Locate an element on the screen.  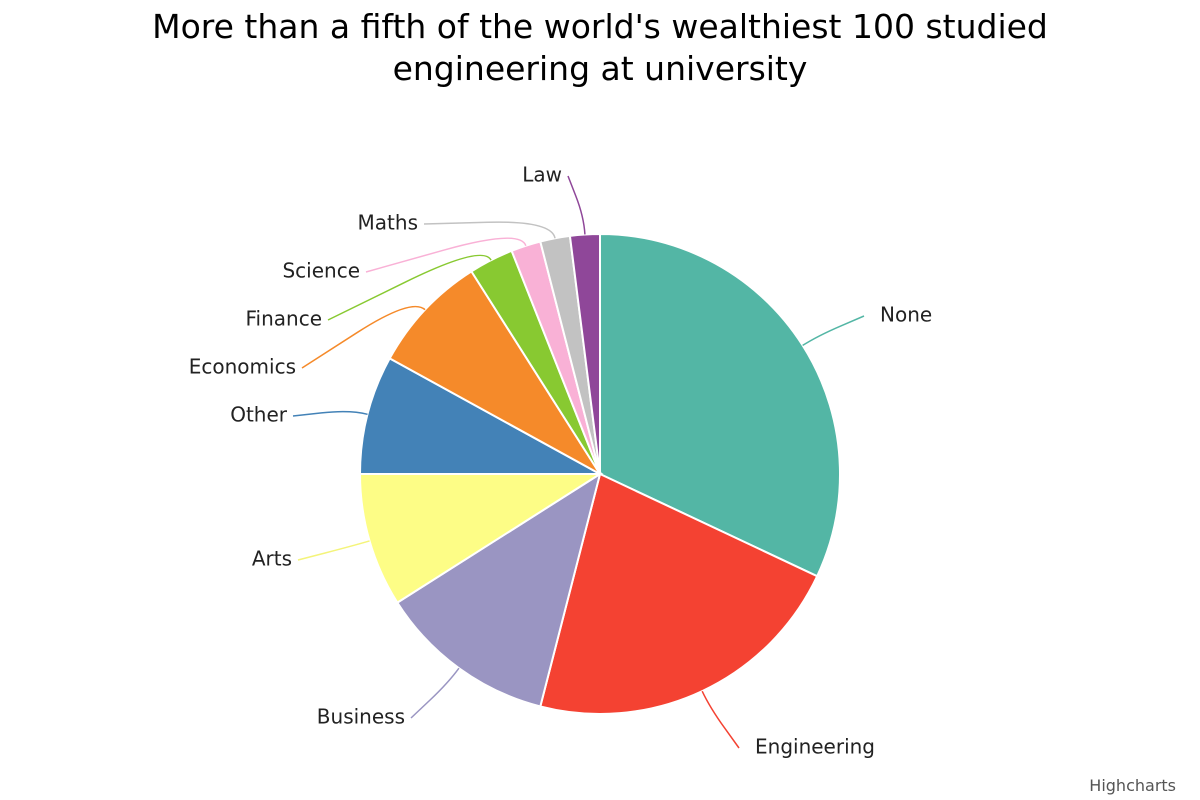
data-label: Arts is located at coordinates (272, 559).